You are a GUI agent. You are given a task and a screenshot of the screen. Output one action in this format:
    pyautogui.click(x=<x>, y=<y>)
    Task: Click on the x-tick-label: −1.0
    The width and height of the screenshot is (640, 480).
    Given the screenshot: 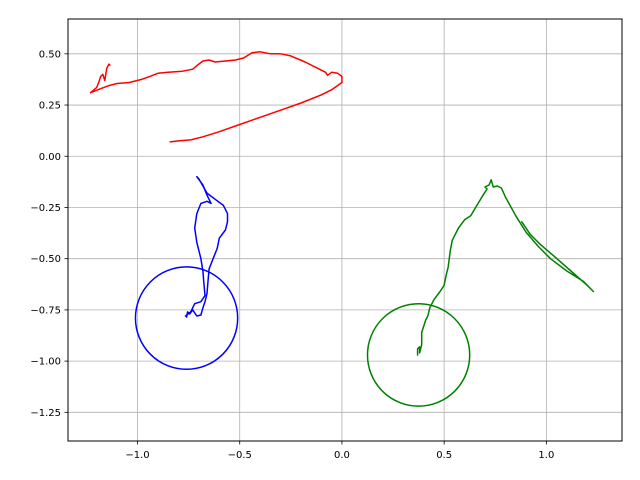 What is the action you would take?
    pyautogui.click(x=137, y=455)
    